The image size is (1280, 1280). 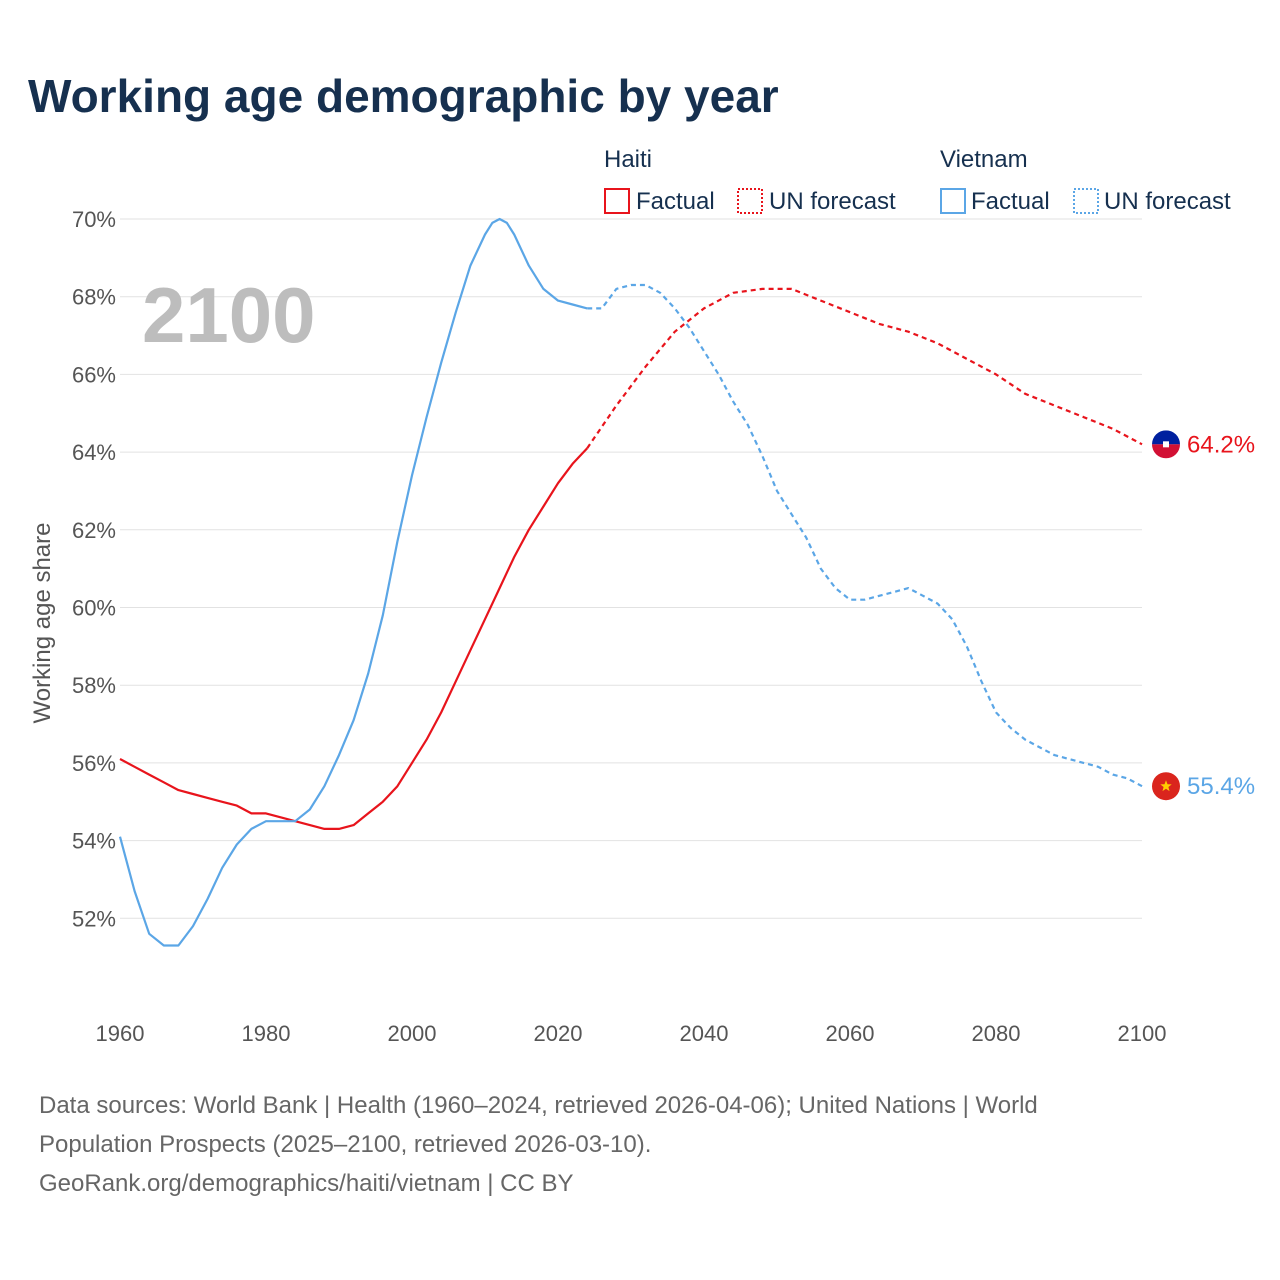 I want to click on year-watermark: 2100, so click(x=229, y=315).